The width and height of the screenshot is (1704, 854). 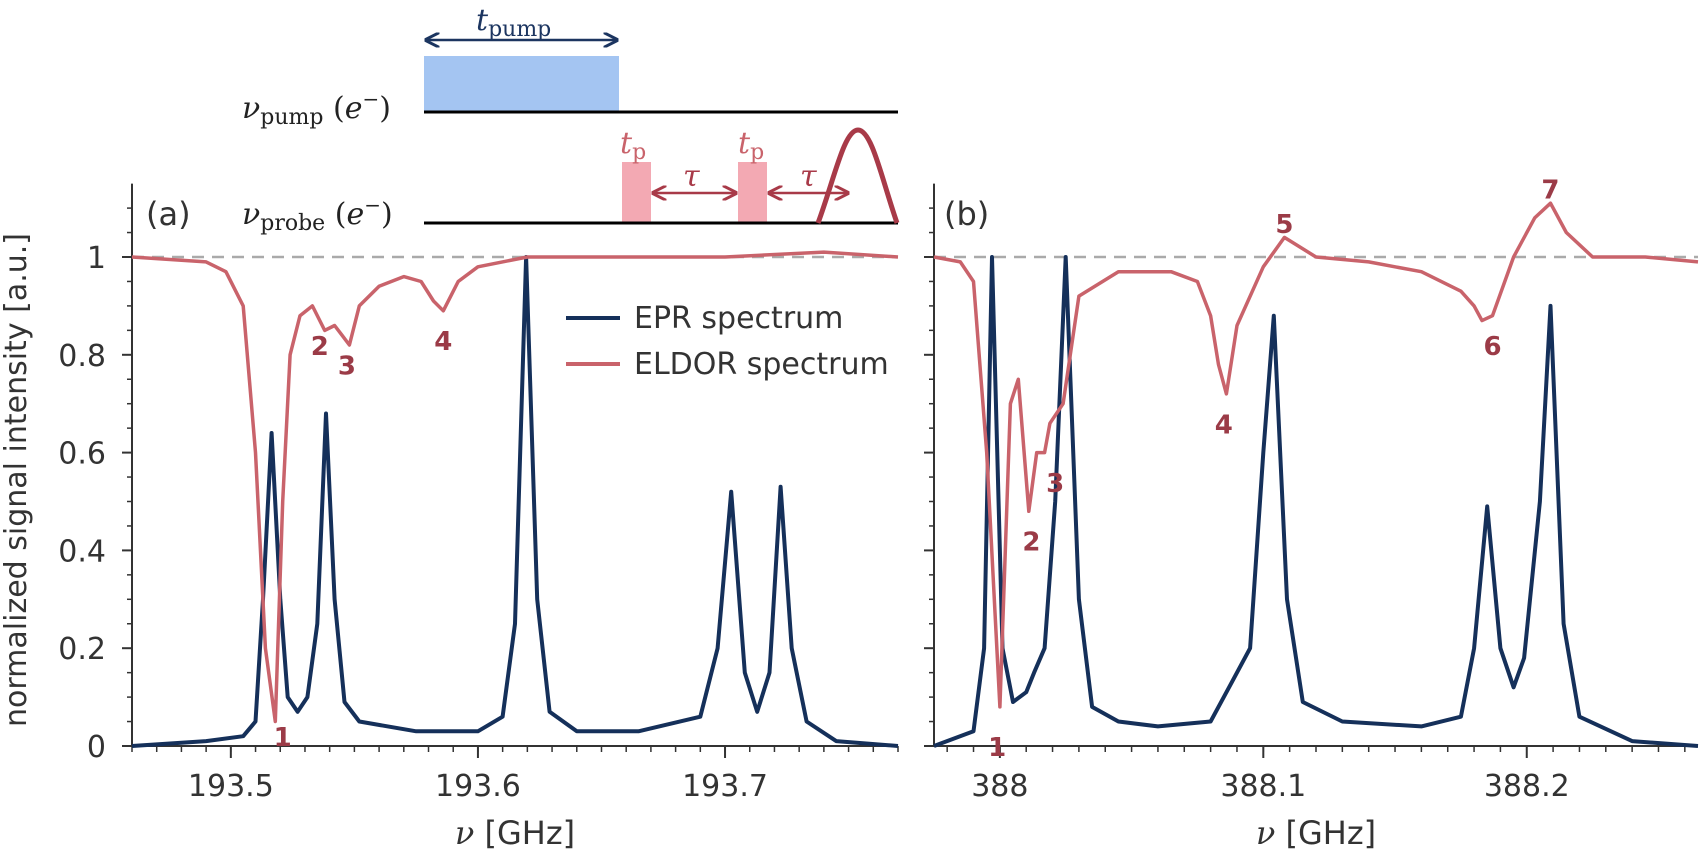 What do you see at coordinates (751, 145) in the screenshot?
I see `tp-label-2: tp` at bounding box center [751, 145].